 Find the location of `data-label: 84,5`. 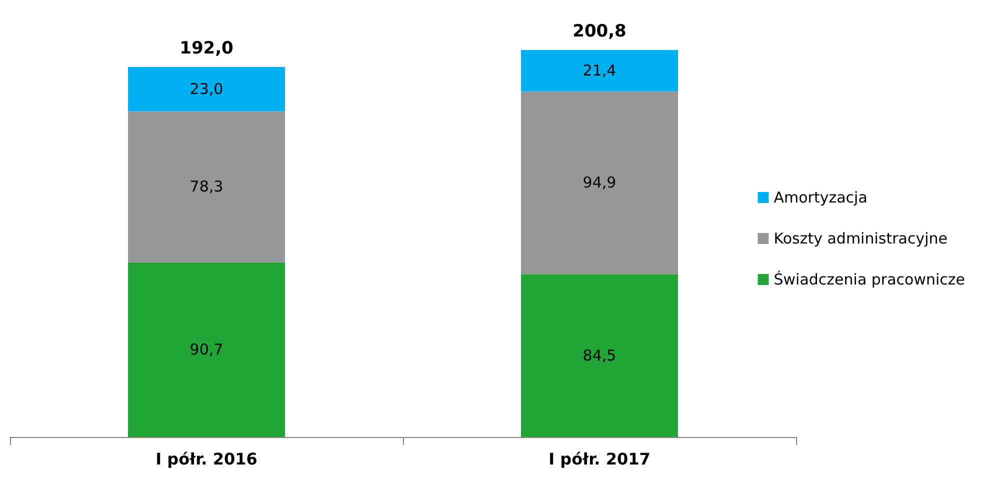

data-label: 84,5 is located at coordinates (599, 355).